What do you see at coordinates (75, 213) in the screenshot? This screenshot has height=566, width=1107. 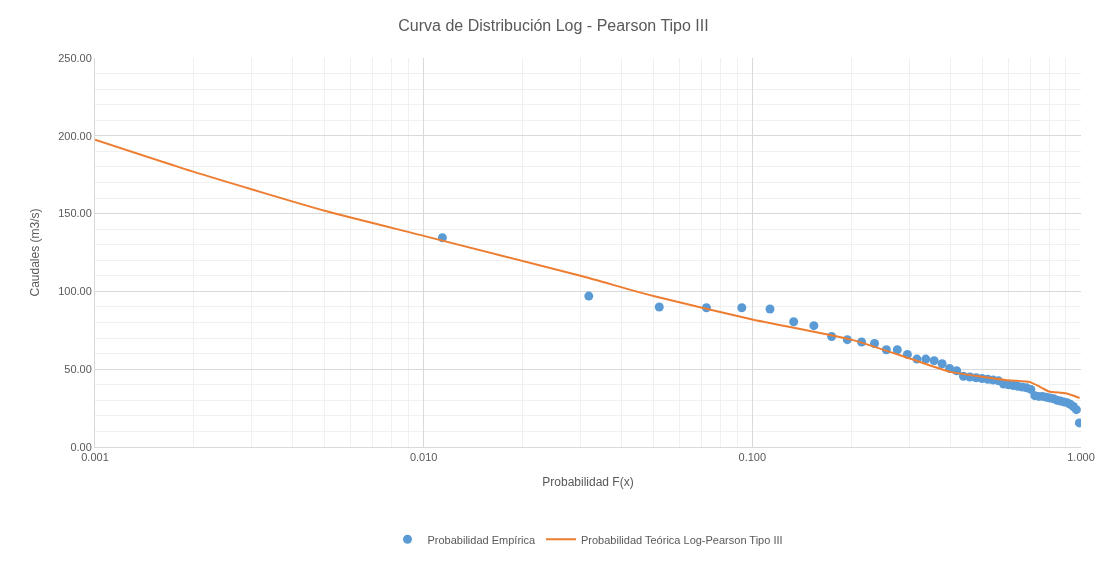 I see `y-tick-label: 150.00` at bounding box center [75, 213].